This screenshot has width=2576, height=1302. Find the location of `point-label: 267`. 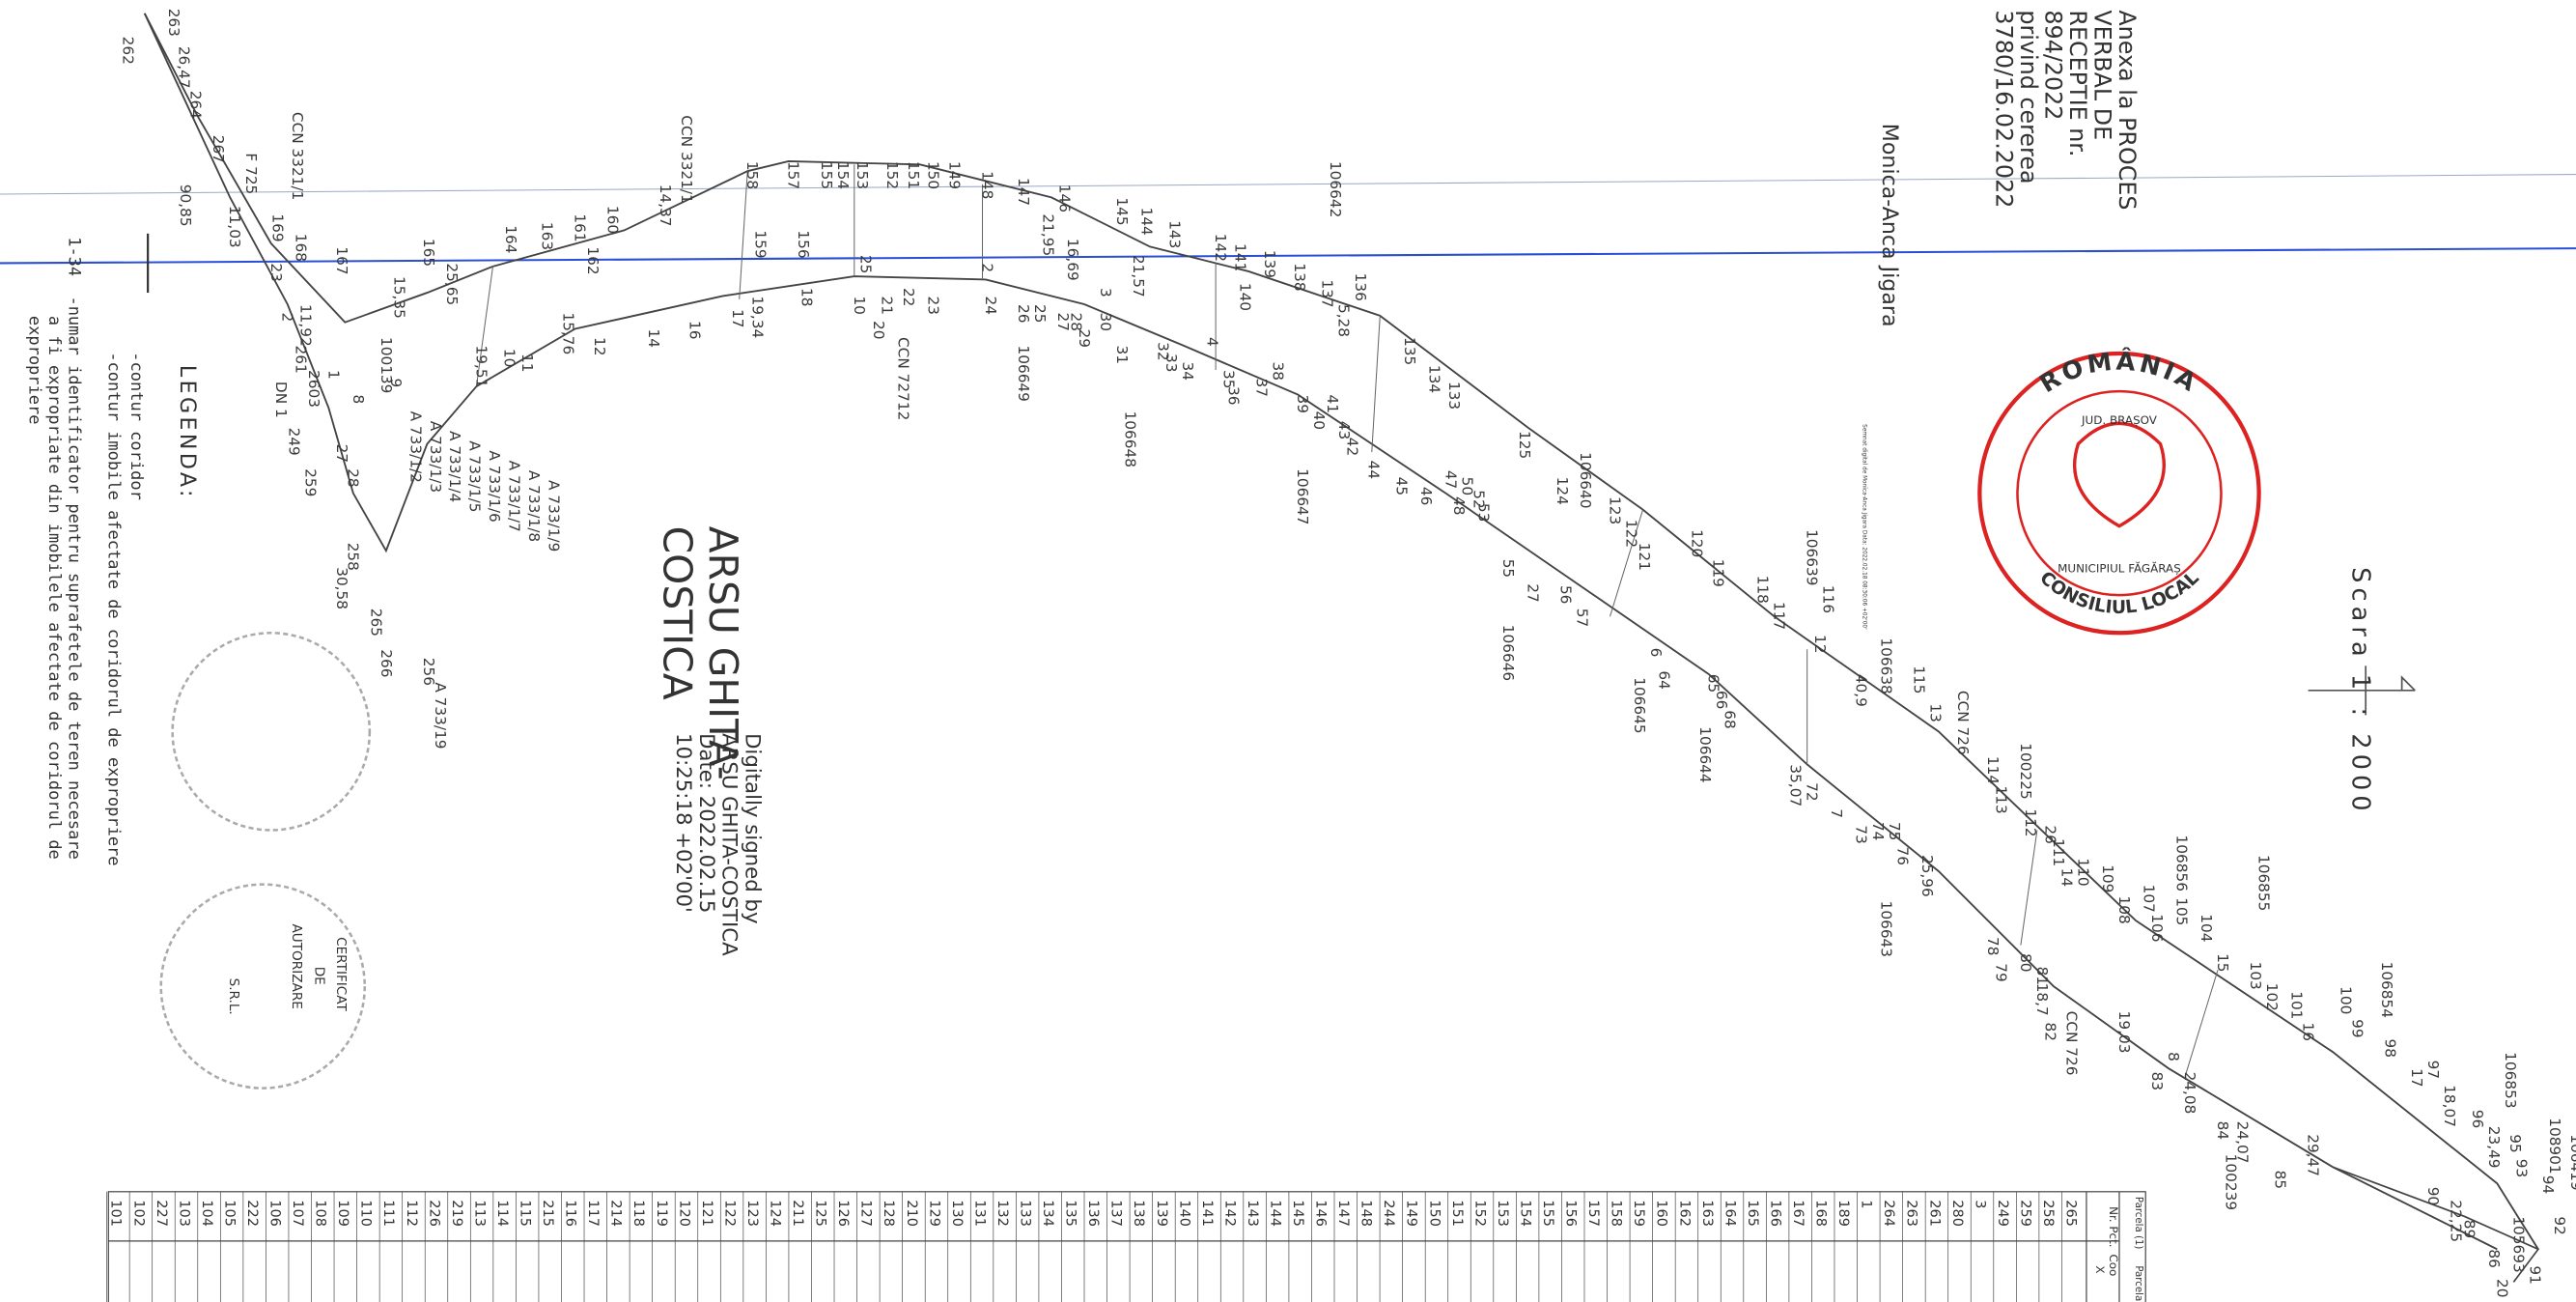

point-label: 267 is located at coordinates (219, 149).